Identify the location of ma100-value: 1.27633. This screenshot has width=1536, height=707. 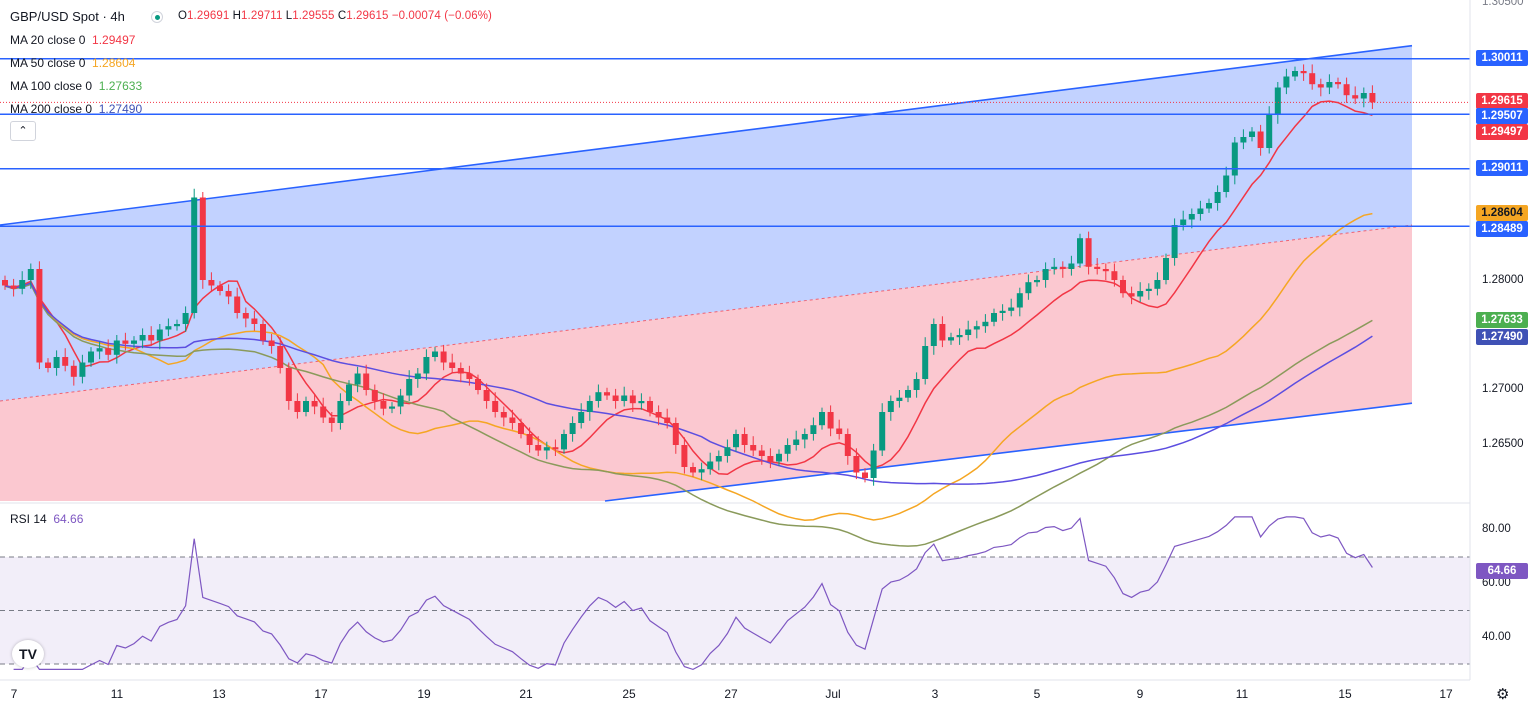
(120, 86).